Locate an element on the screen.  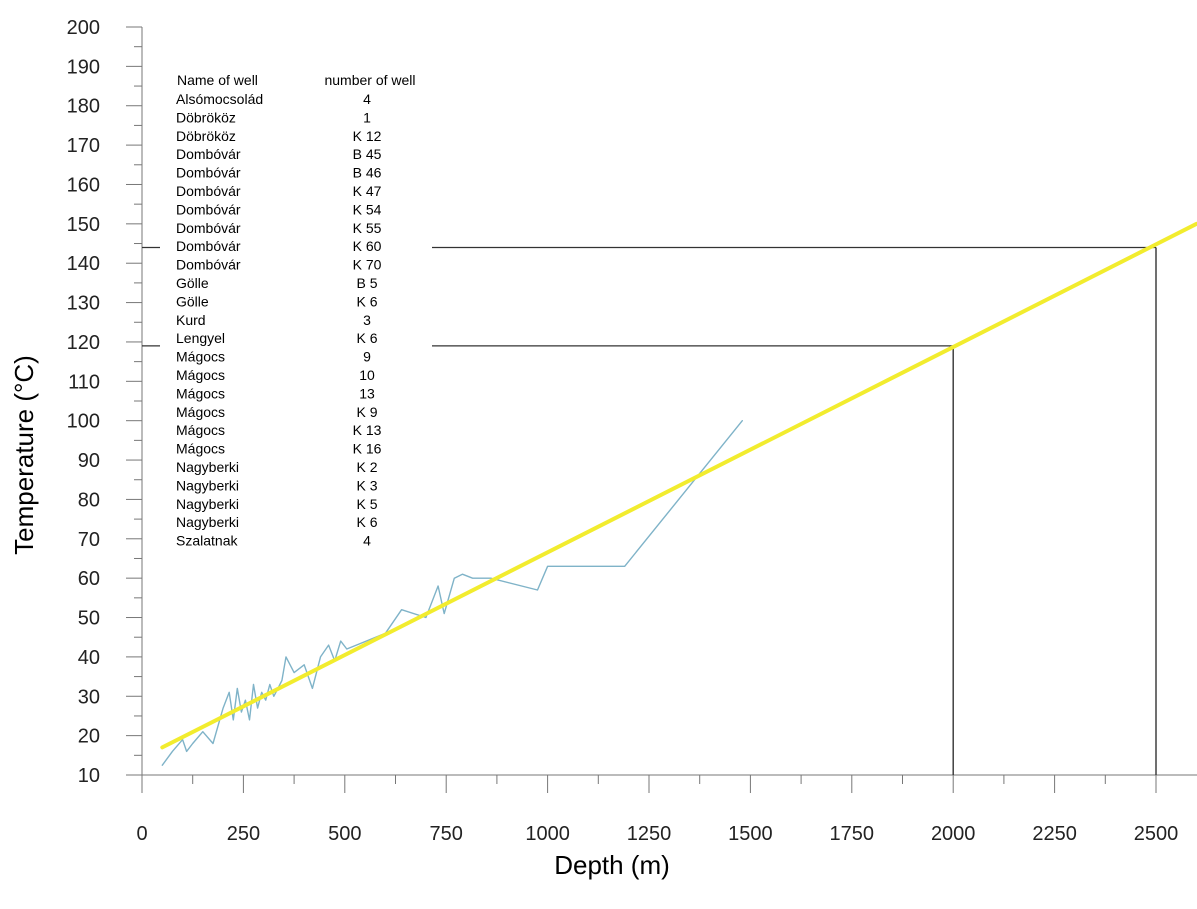
legend-header-number: number of well is located at coordinates (369, 80).